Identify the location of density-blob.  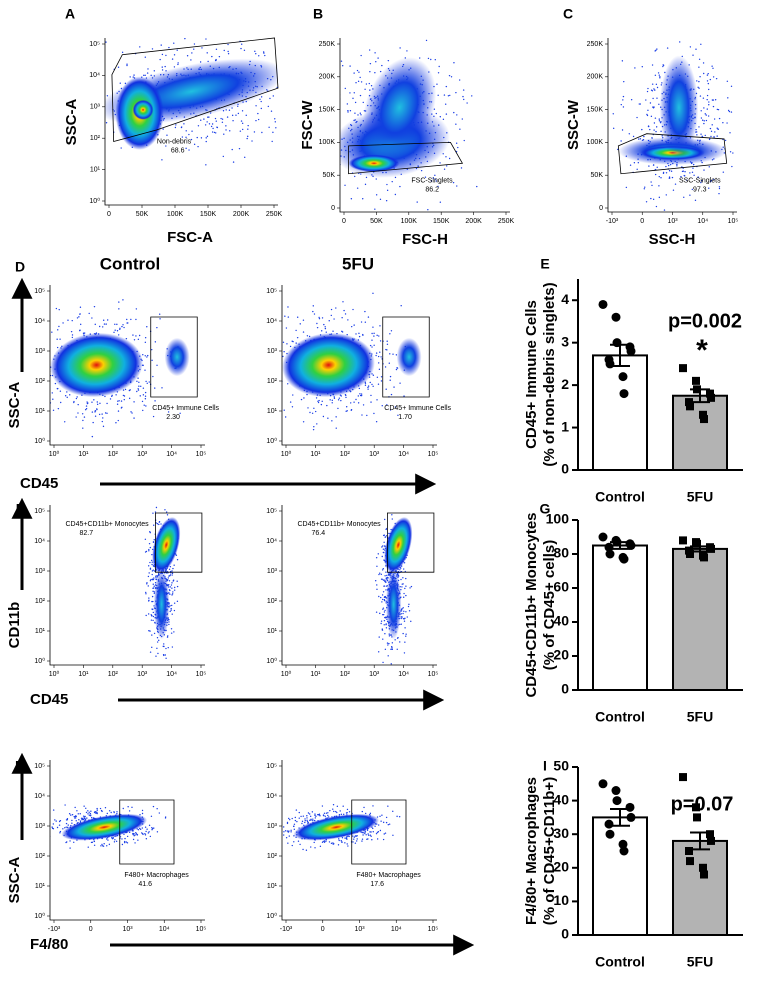
(409, 357).